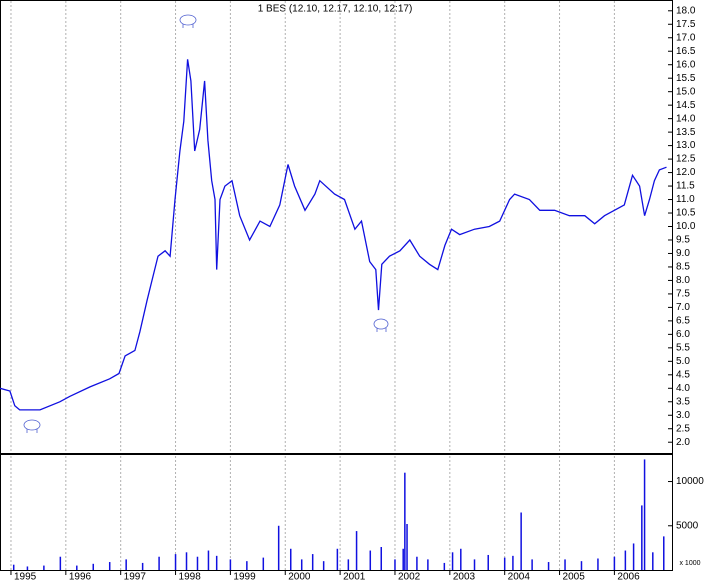 This screenshot has width=707, height=582. What do you see at coordinates (686, 10) in the screenshot?
I see `y-tick-label: 18.0` at bounding box center [686, 10].